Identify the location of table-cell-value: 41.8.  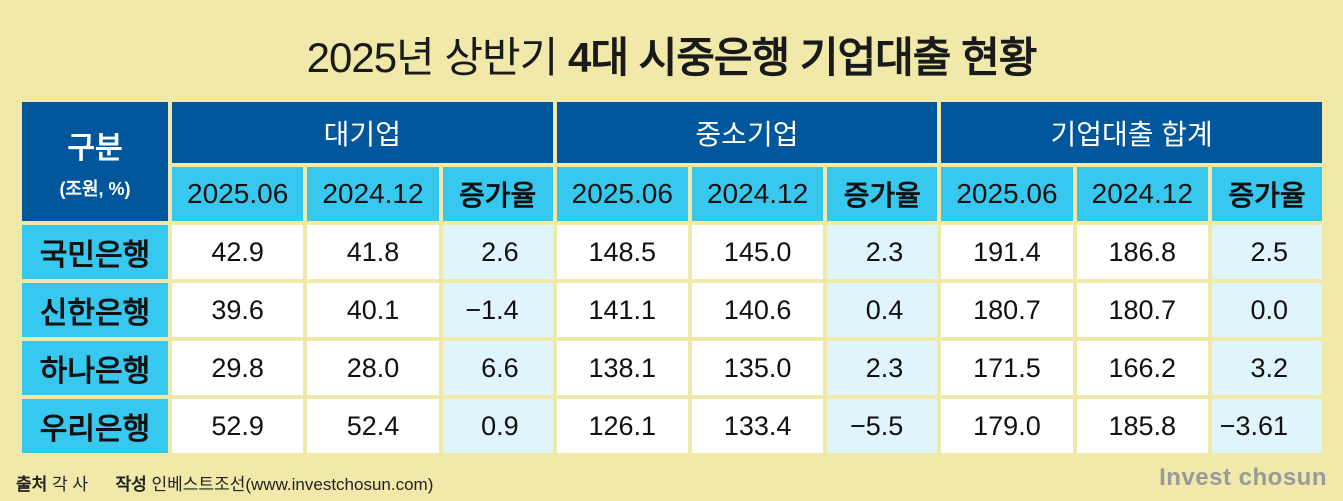
(373, 252).